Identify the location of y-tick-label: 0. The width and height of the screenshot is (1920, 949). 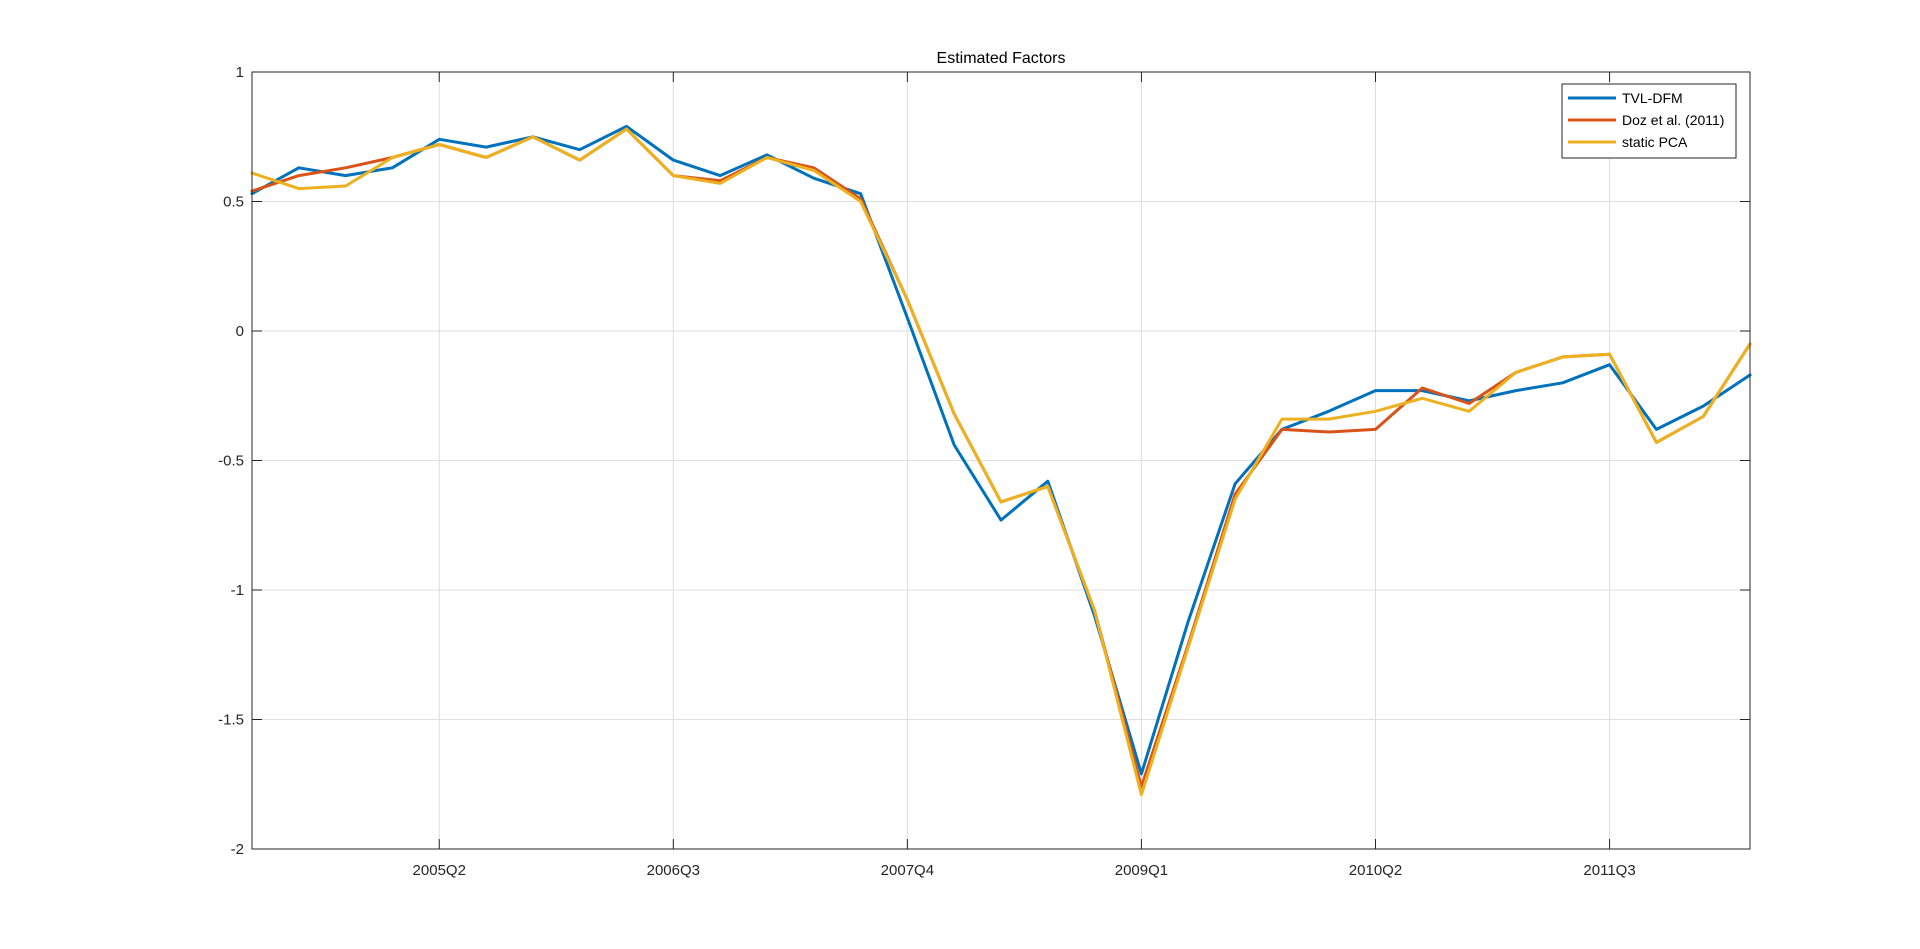
(240, 331).